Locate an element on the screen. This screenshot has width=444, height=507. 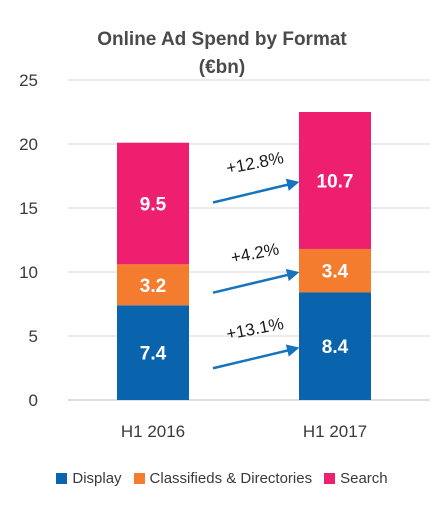
y-tick-label-20: 20 is located at coordinates (28, 144).